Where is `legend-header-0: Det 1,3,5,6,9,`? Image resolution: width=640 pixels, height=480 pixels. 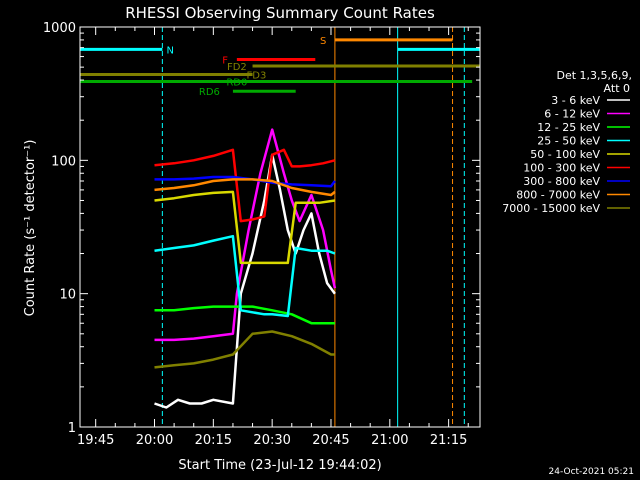 legend-header-0: Det 1,3,5,6,9, is located at coordinates (594, 75).